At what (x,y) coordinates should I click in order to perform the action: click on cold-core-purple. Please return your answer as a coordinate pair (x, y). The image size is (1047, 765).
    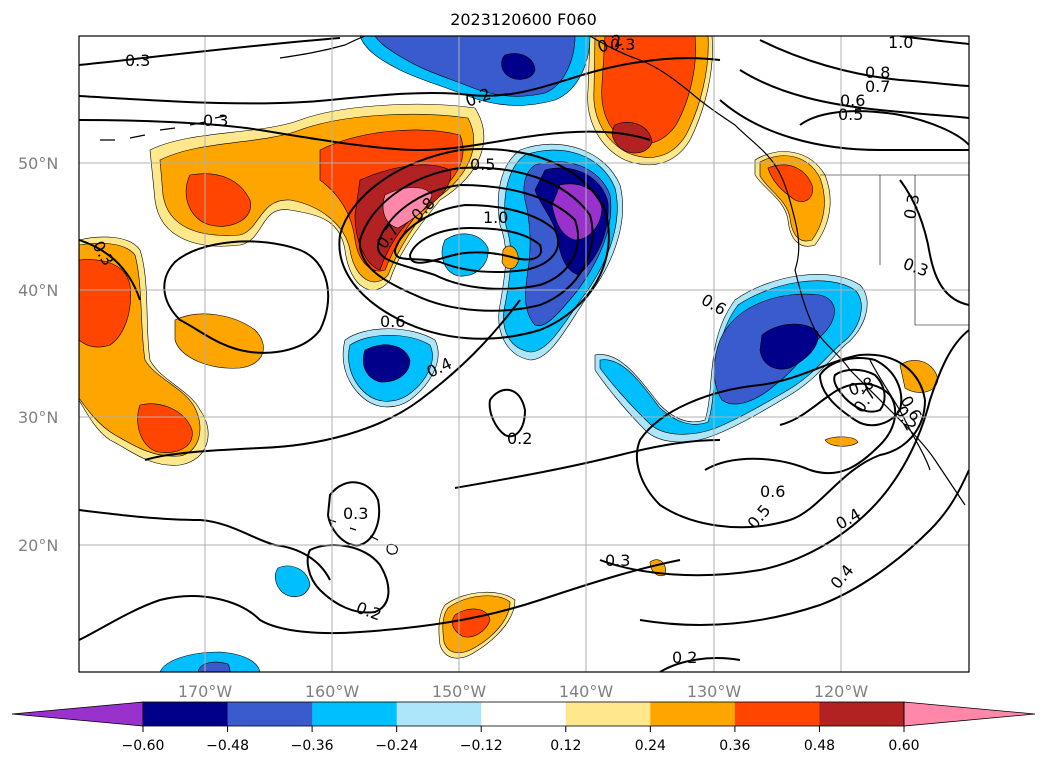
    Looking at the image, I should click on (577, 212).